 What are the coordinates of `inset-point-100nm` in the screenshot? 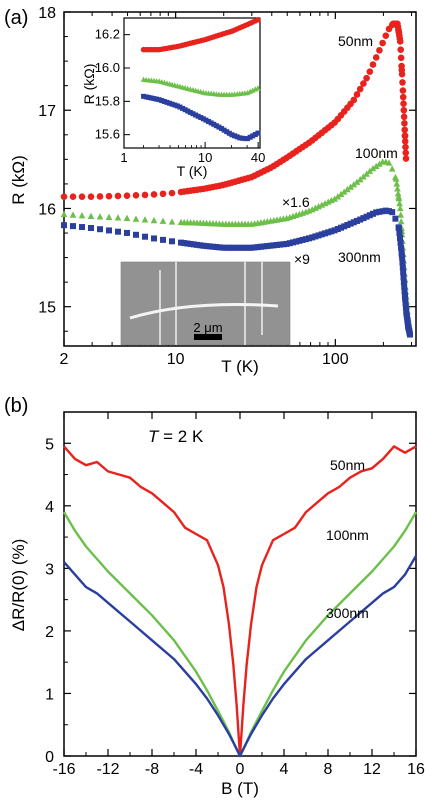 It's located at (258, 88).